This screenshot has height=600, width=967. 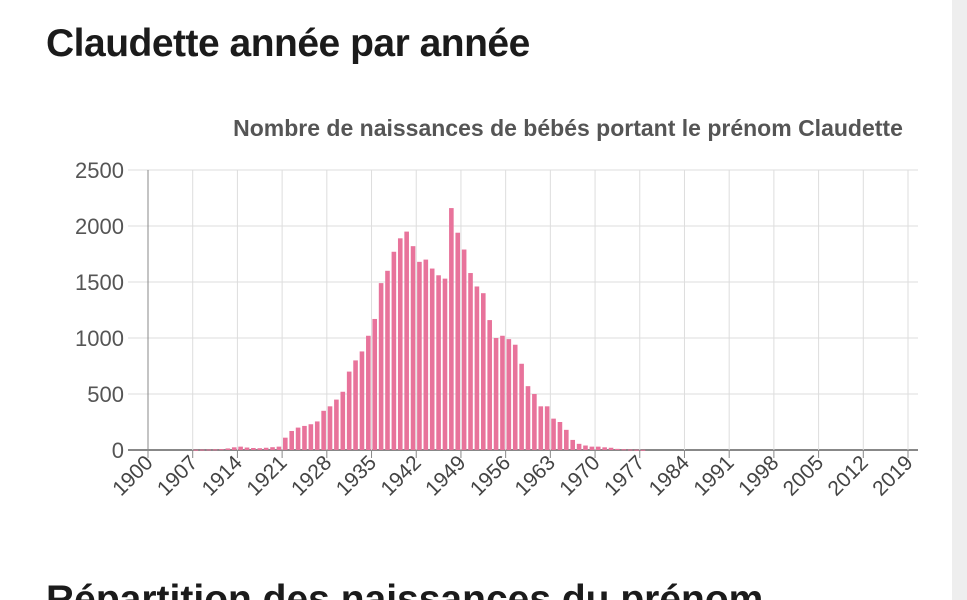 What do you see at coordinates (266, 475) in the screenshot?
I see `x-tick-label: 1921` at bounding box center [266, 475].